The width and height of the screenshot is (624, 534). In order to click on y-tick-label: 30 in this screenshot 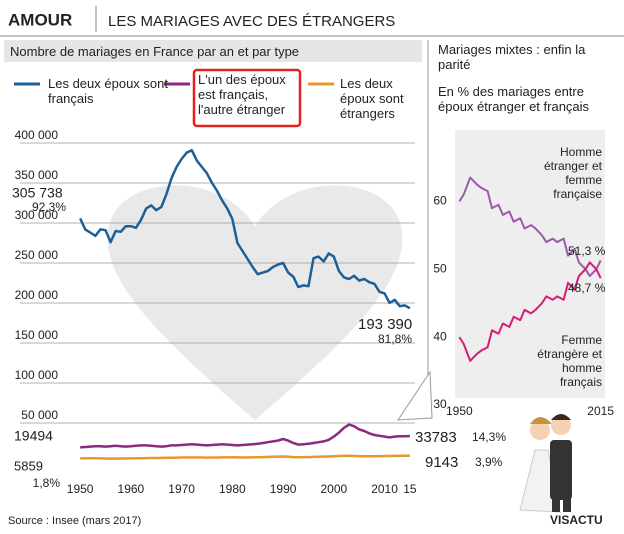, I will do `click(440, 404)`.